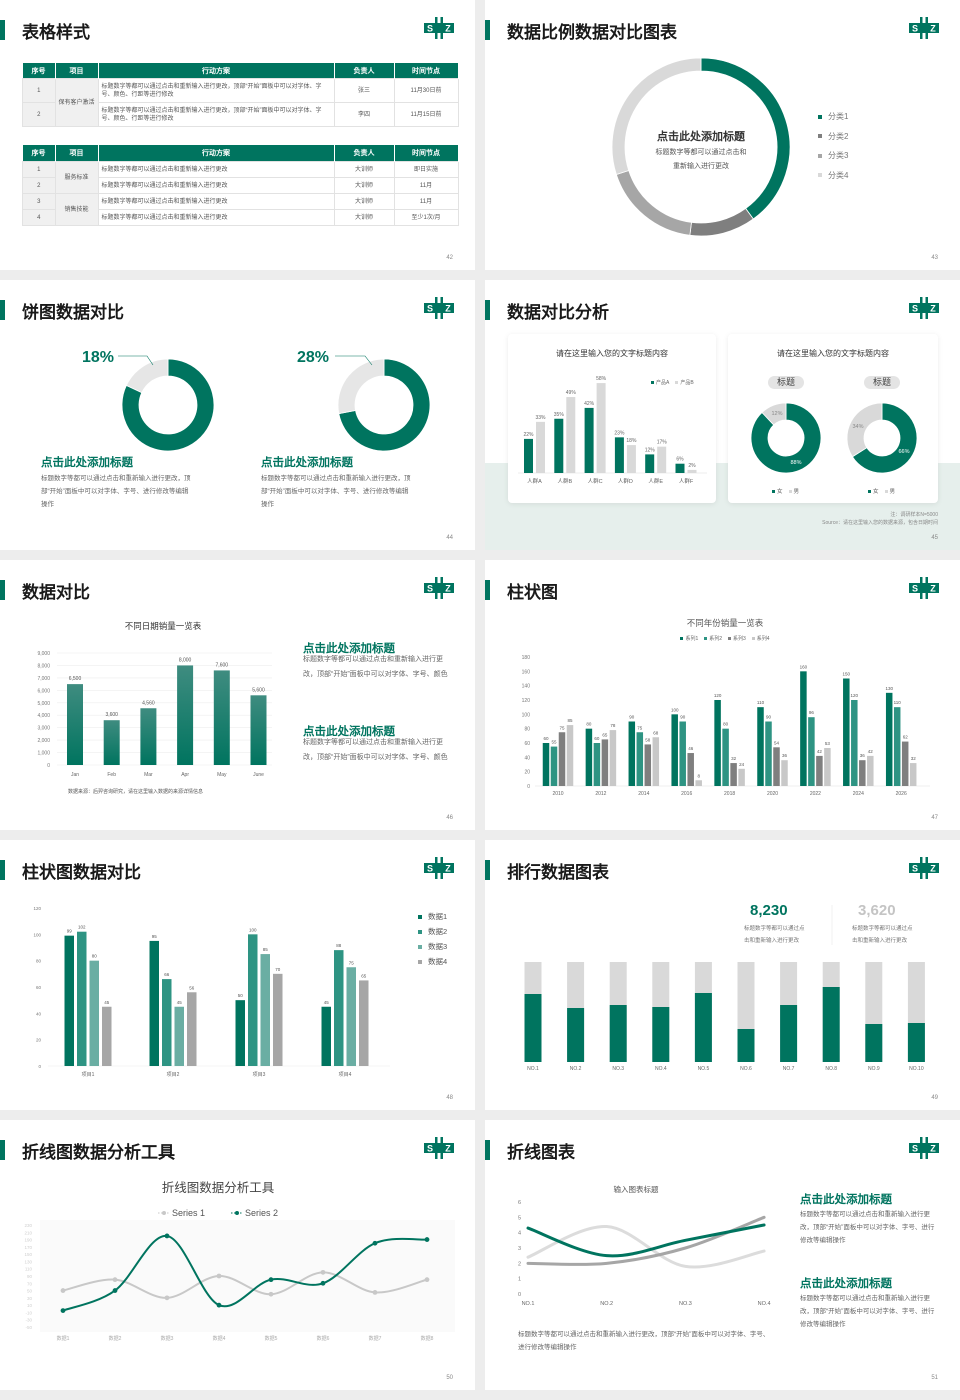 This screenshot has height=1400, width=960. I want to click on legend-item: 产品B, so click(684, 382).